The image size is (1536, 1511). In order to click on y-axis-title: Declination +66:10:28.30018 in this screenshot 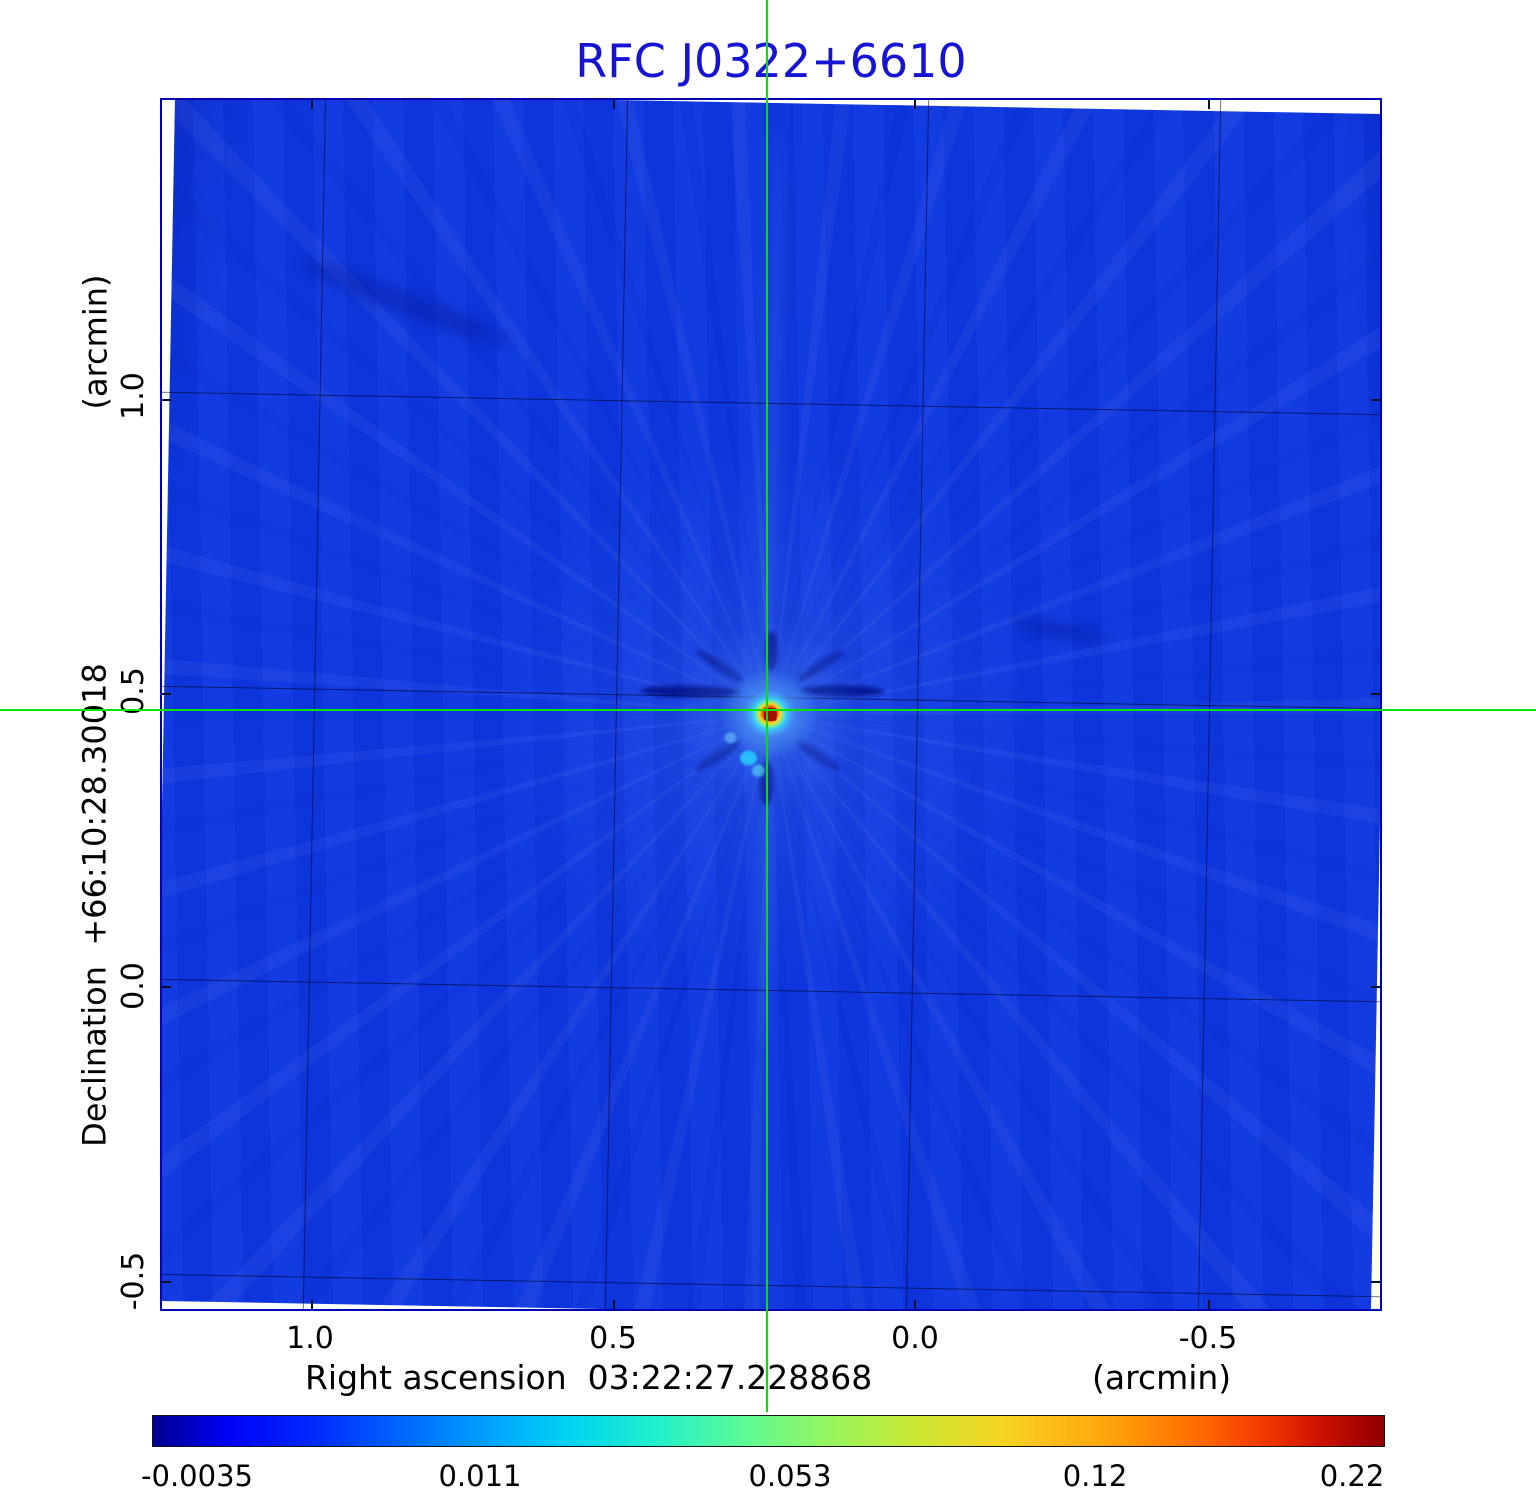, I will do `click(94, 905)`.